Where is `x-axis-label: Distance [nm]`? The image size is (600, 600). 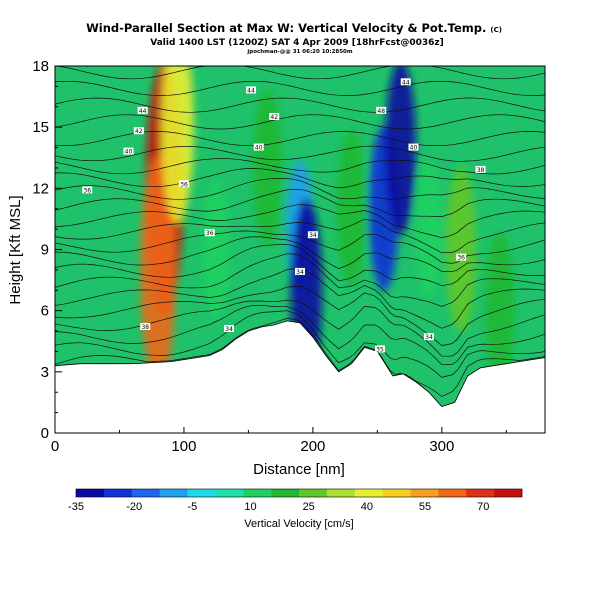
x-axis-label: Distance [nm] is located at coordinates (299, 469).